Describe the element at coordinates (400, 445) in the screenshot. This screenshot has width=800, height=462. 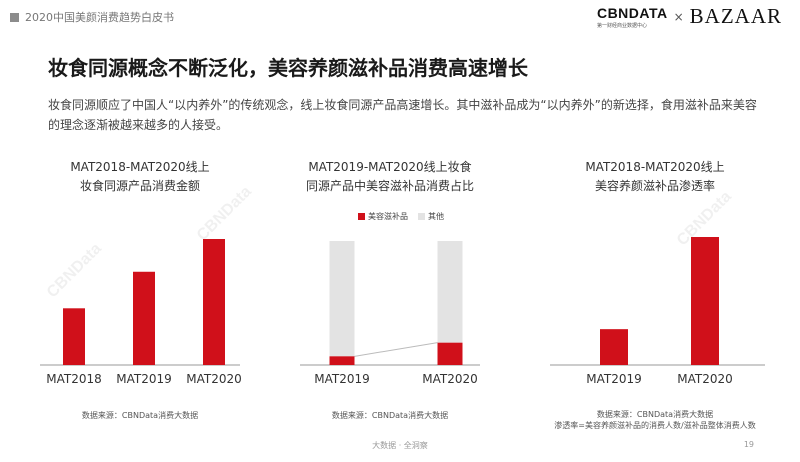
I see `footer-slogan: 大数据 · 全洞察` at that location.